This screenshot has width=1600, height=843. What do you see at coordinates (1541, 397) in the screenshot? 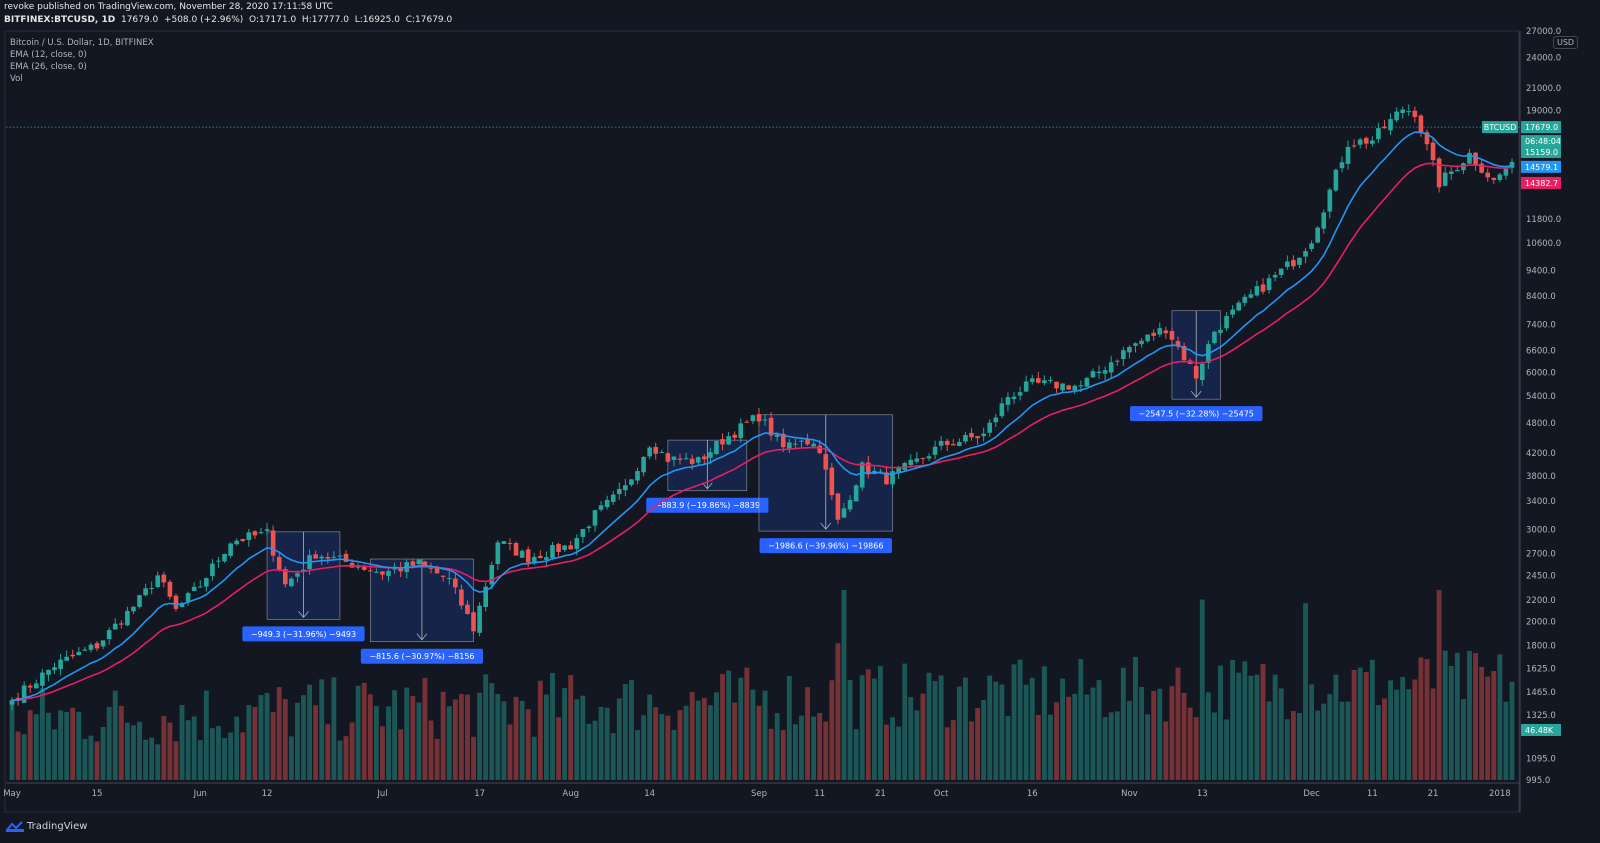
I see `price-tick-label: 5400.0` at bounding box center [1541, 397].